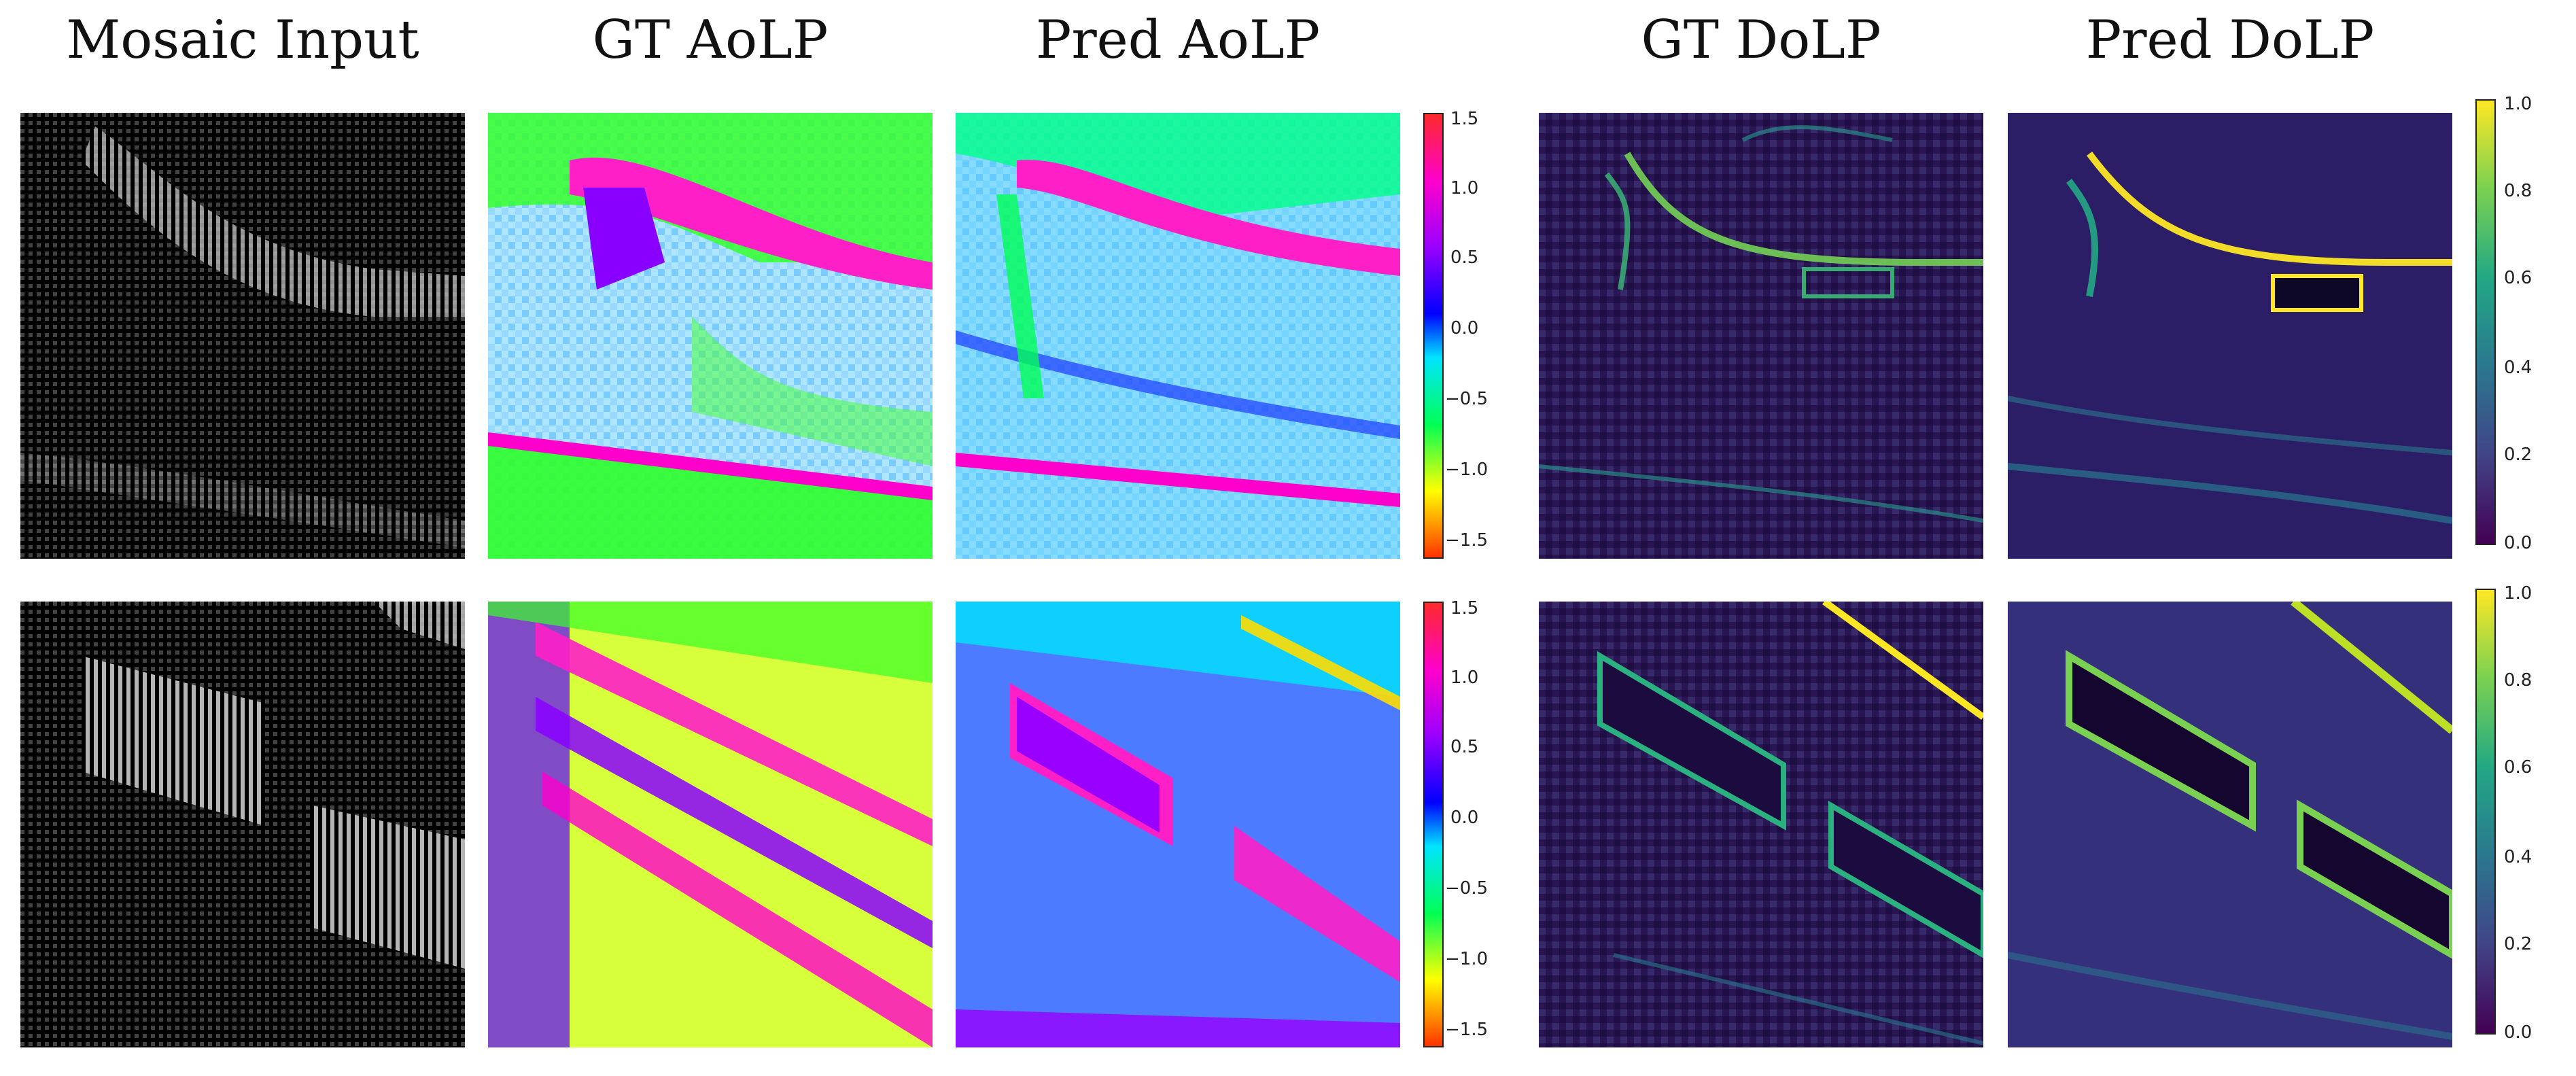  I want to click on row1-aolp-colorbar, so click(1433, 336).